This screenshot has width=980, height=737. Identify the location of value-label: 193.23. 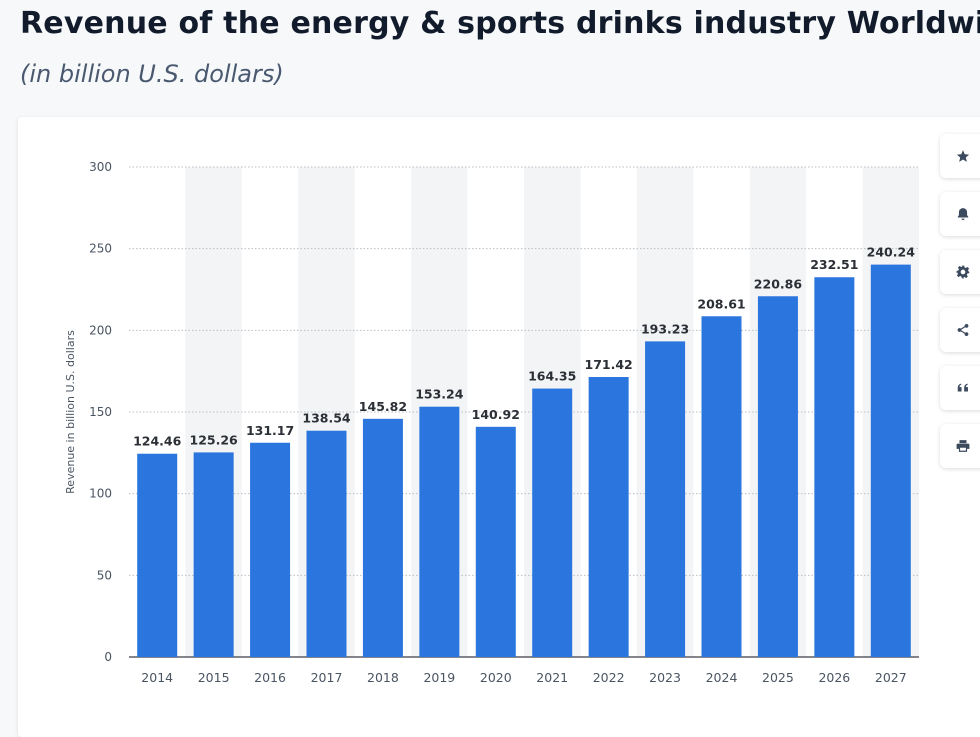
(665, 328).